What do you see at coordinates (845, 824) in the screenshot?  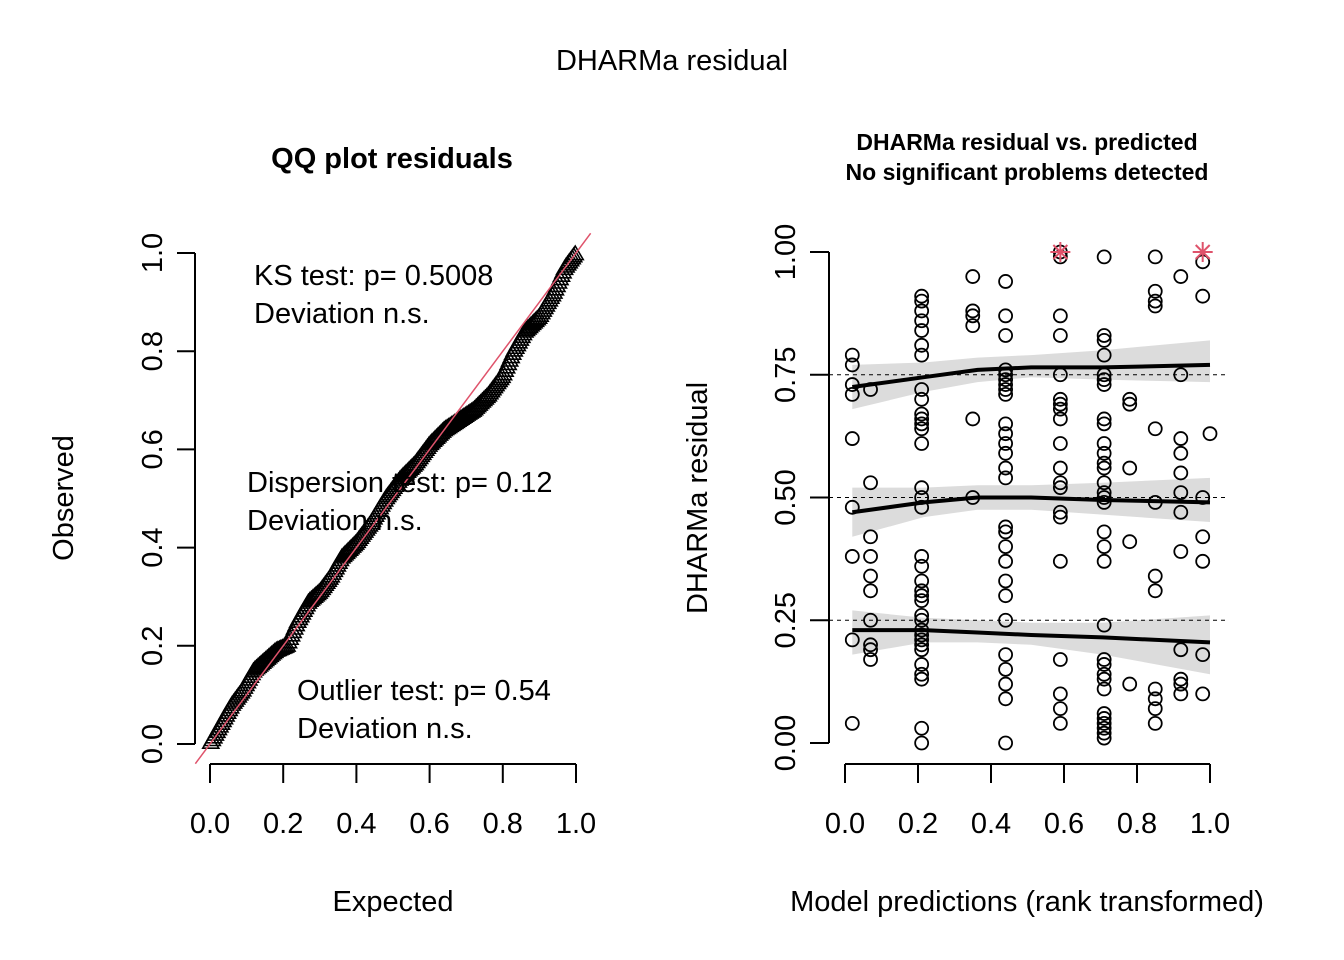 I see `rv-x-tick-label: 0.0` at bounding box center [845, 824].